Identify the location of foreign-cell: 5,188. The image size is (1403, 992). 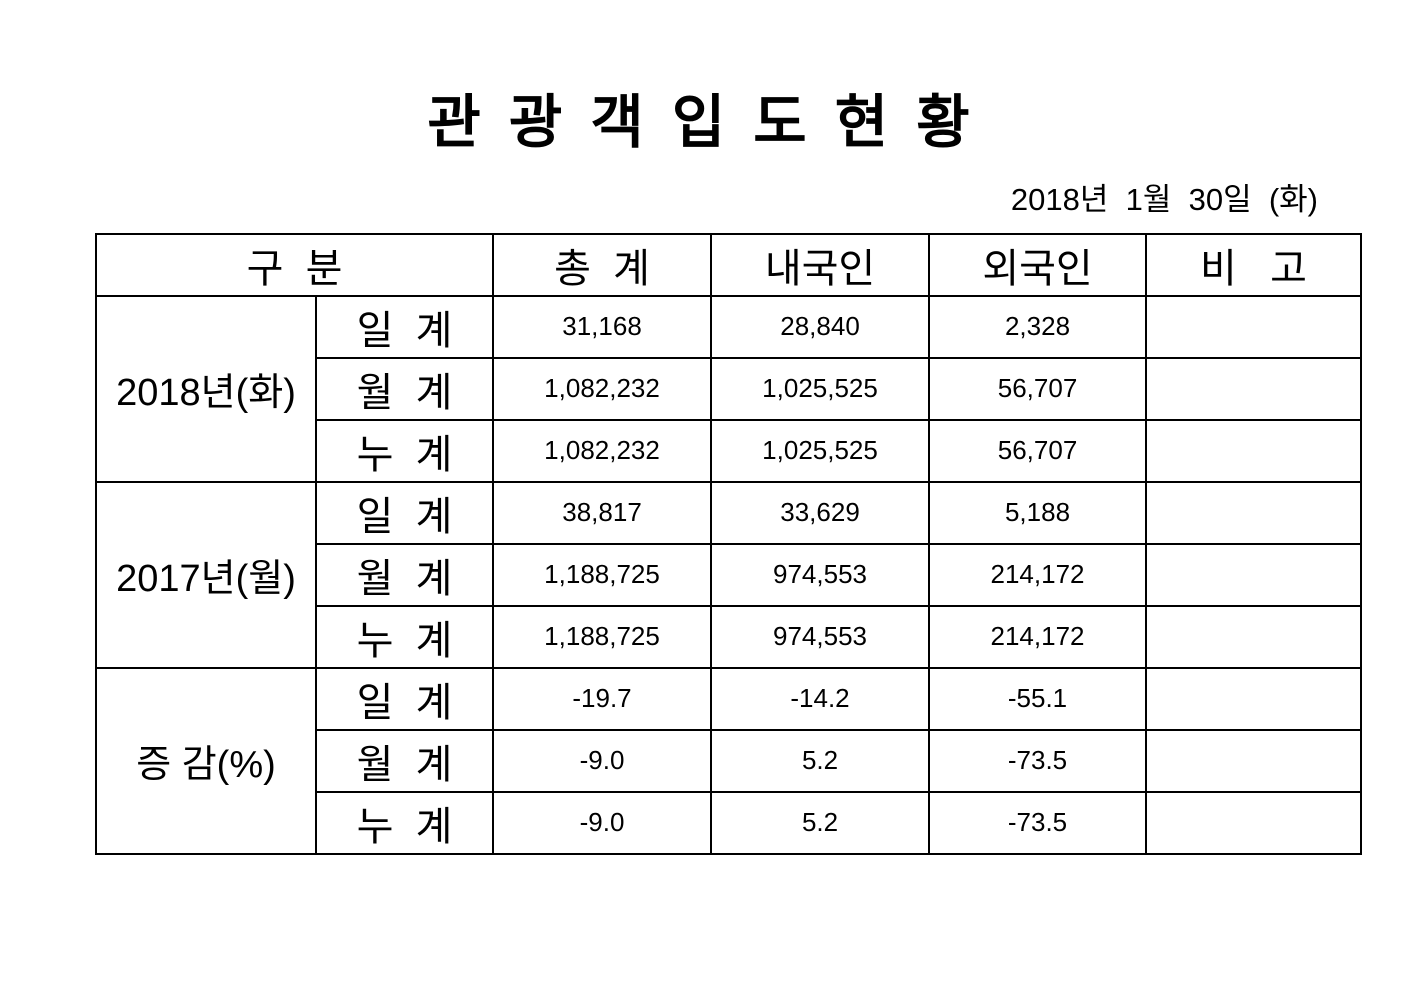
(1038, 512).